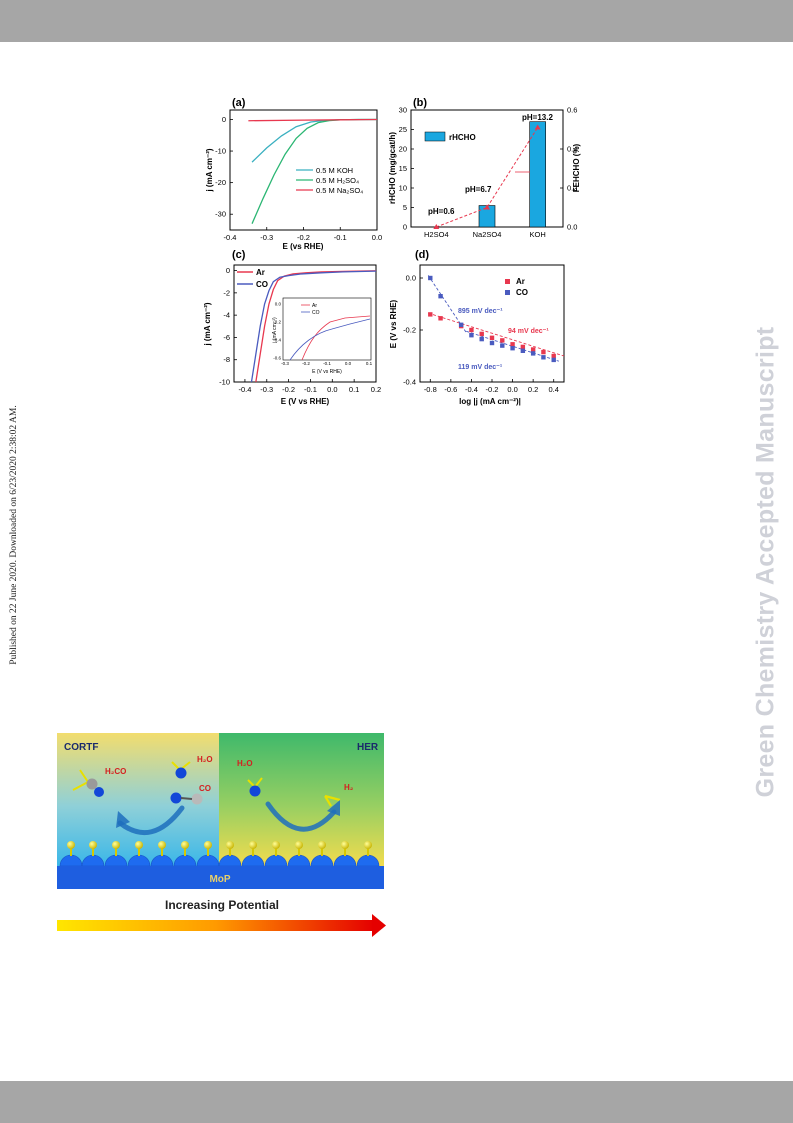 This screenshot has height=1123, width=793. What do you see at coordinates (403, 149) in the screenshot?
I see `y-tick-label: 20` at bounding box center [403, 149].